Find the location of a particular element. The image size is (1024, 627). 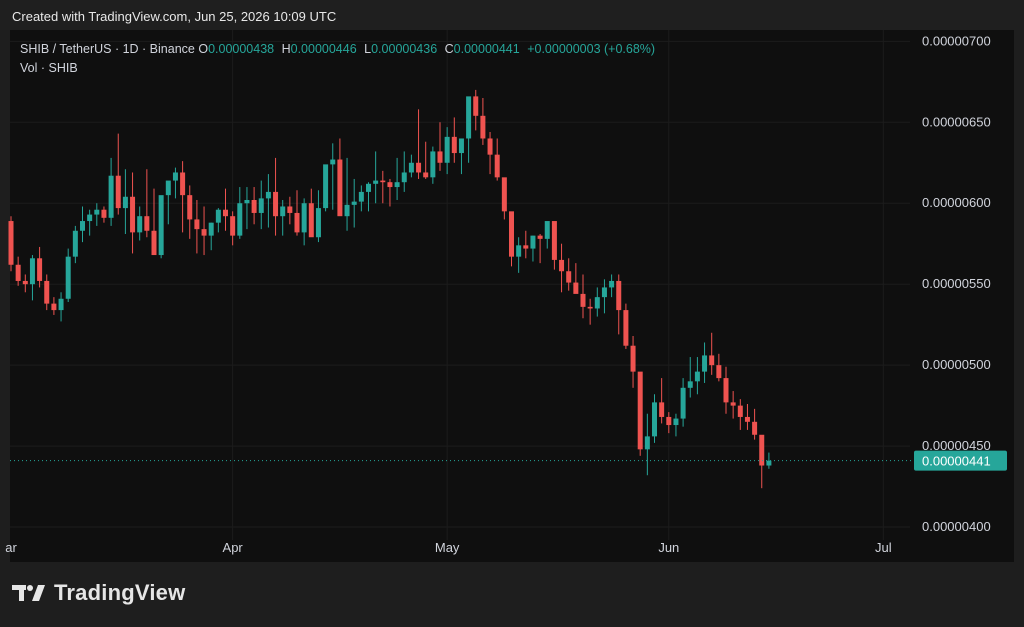

y-tick-label: 0.00000650 is located at coordinates (956, 121).